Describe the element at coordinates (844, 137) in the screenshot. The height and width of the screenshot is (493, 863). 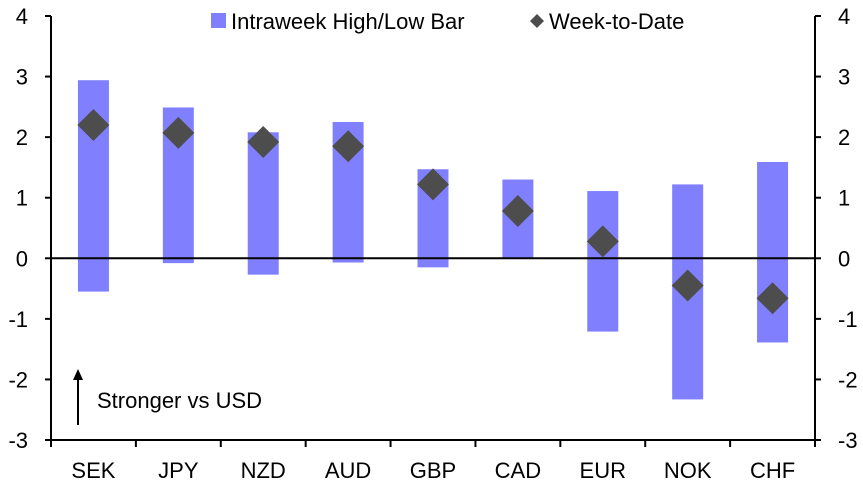
I see `right-y-tick-label: 2` at that location.